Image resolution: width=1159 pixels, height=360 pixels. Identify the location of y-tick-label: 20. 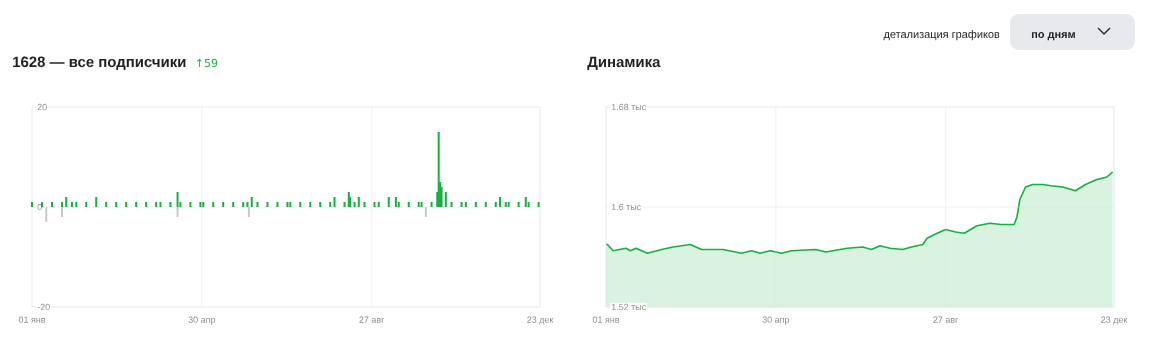
(42, 107).